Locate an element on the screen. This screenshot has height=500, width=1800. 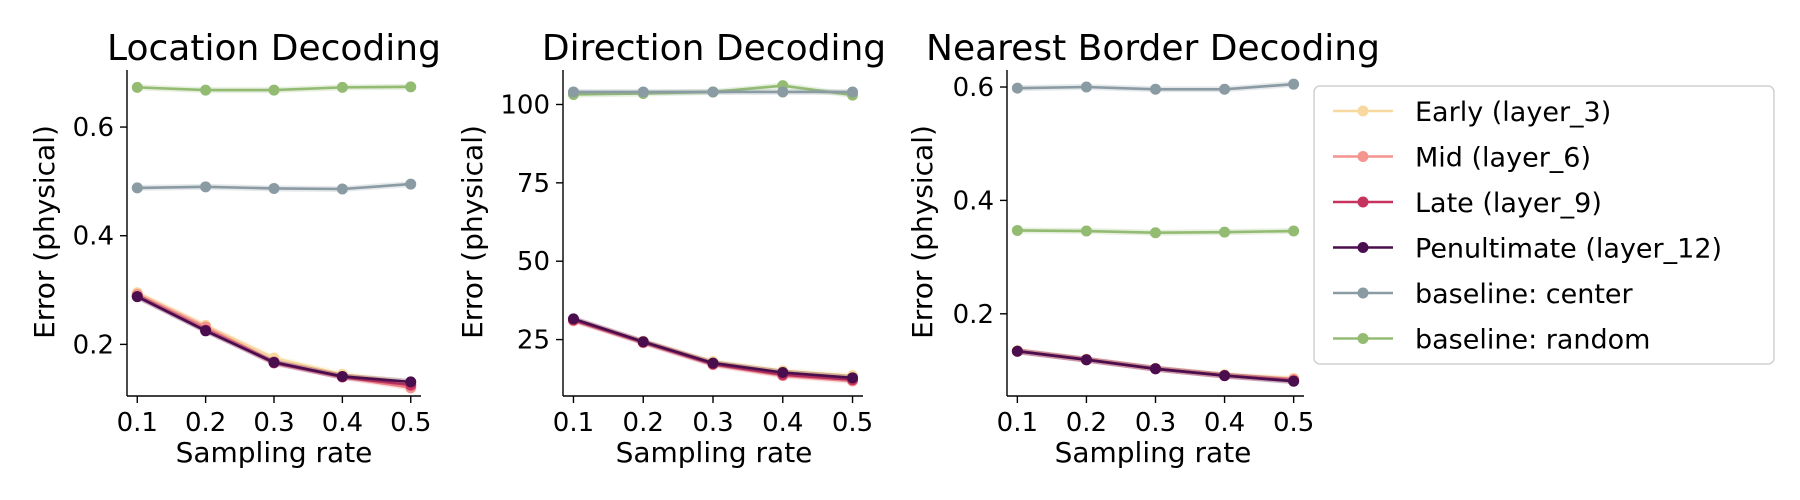
chart-title: Location Decoding is located at coordinates (274, 48).